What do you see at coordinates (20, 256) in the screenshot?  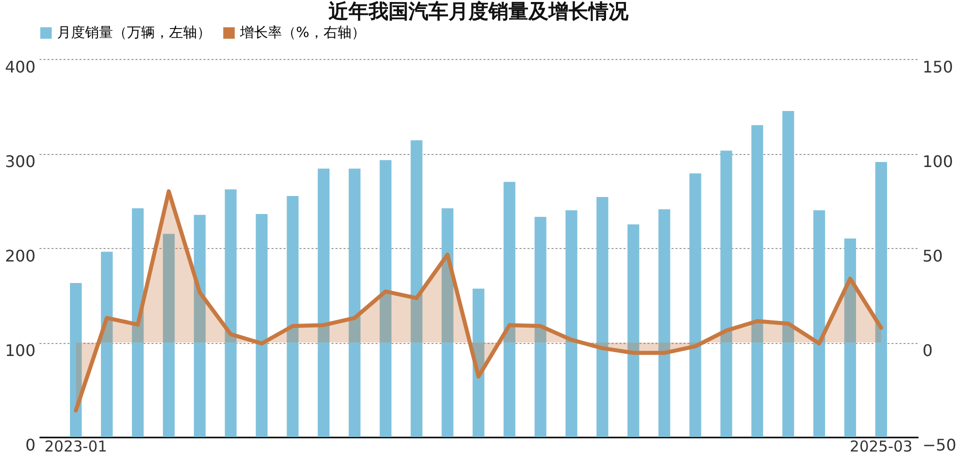 I see `y-tick-label: 200` at bounding box center [20, 256].